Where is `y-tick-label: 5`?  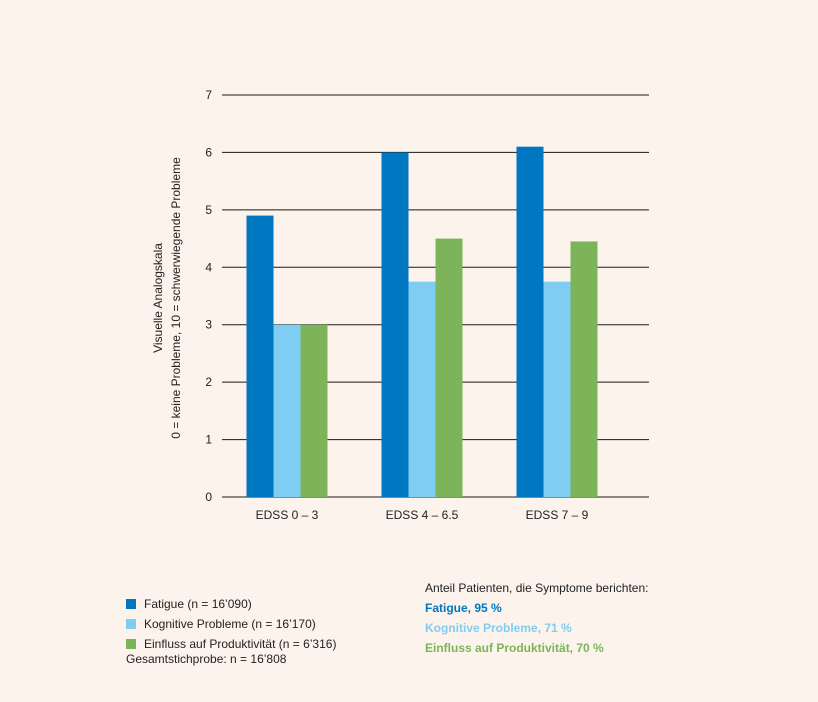 y-tick-label: 5 is located at coordinates (208, 210).